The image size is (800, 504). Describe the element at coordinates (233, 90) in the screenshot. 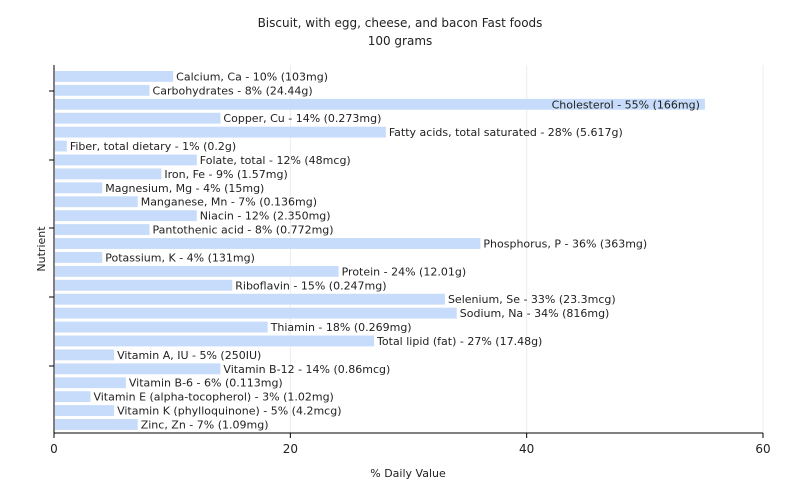

I see `bar-label: Carbohydrates - 8% (24.44g)` at that location.